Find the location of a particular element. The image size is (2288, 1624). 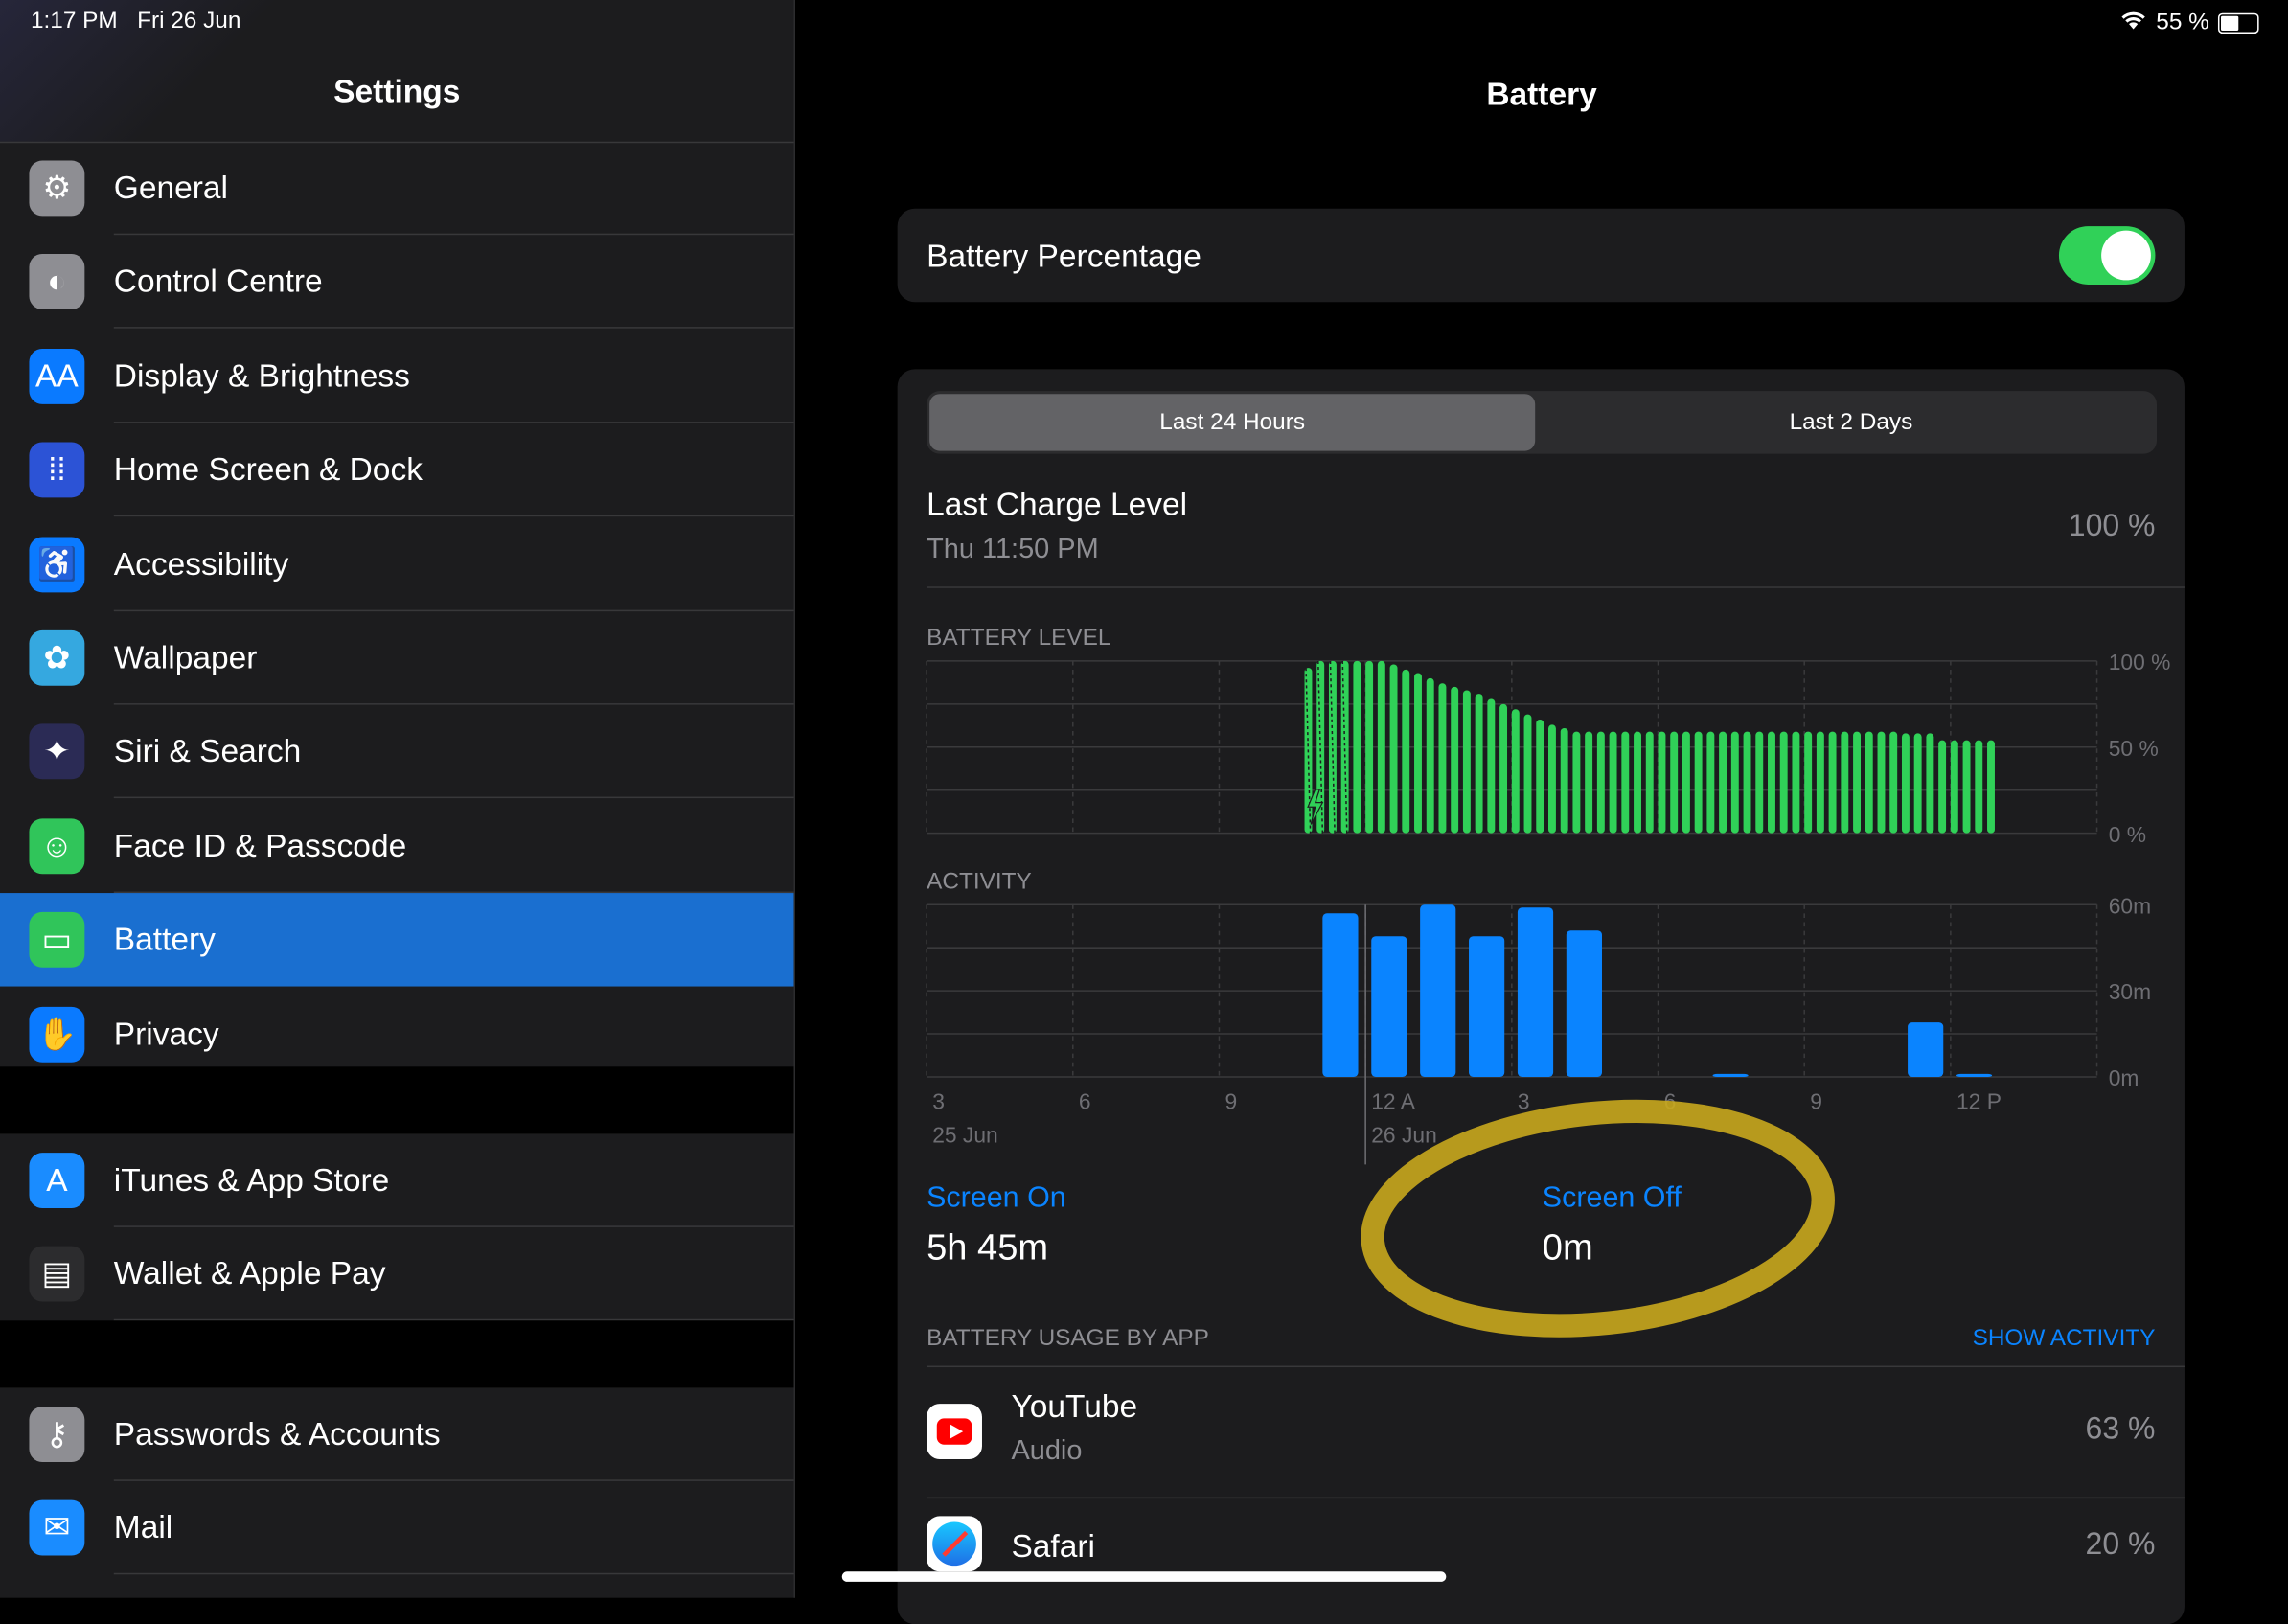

home-indicator is located at coordinates (1144, 1576).